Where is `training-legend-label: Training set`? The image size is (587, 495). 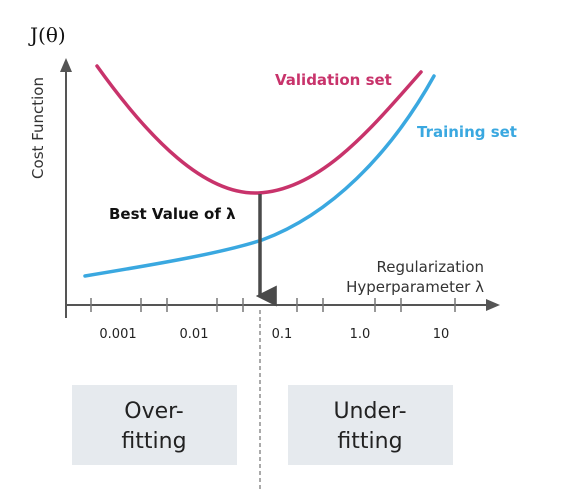 training-legend-label: Training set is located at coordinates (467, 132).